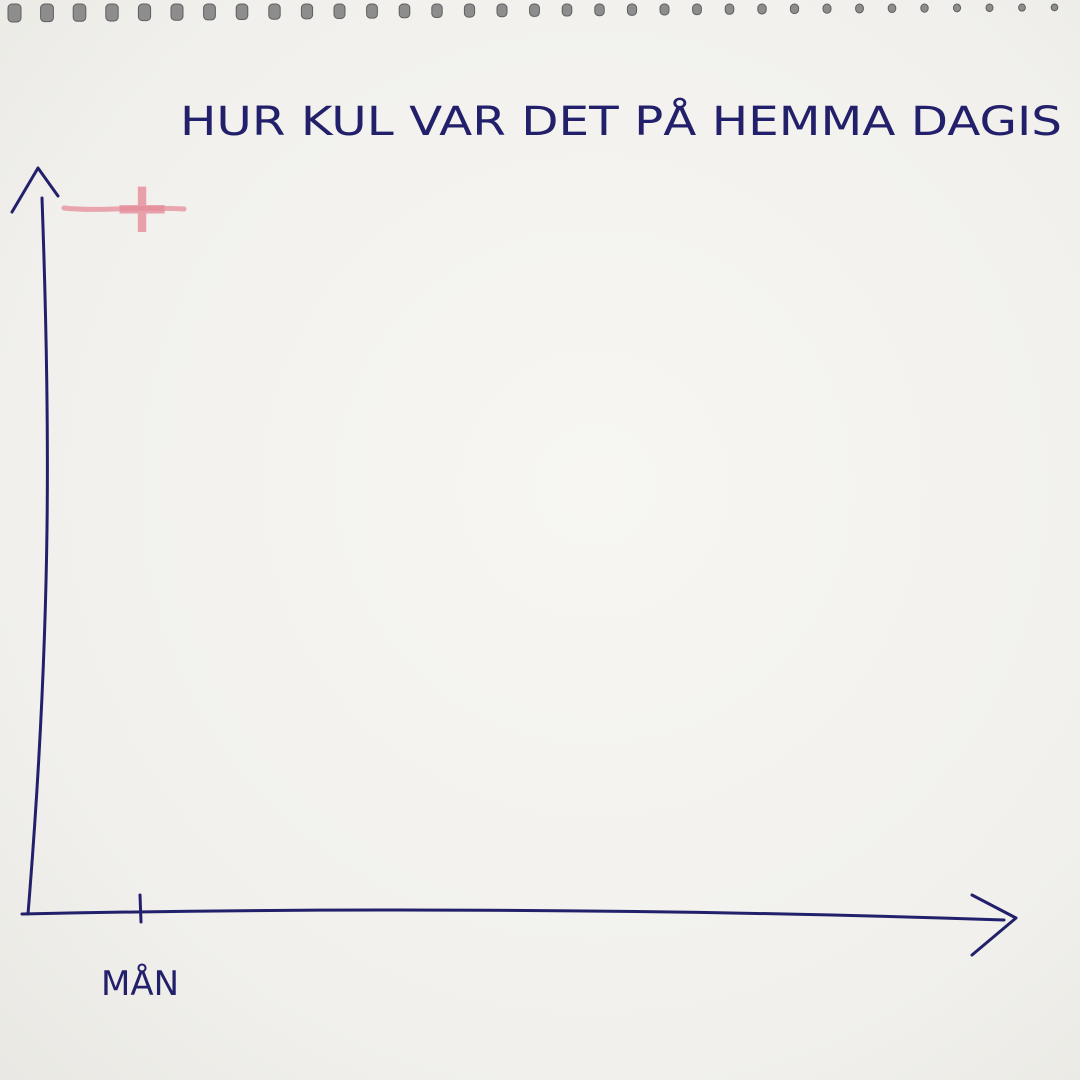 This screenshot has width=1080, height=1080. Describe the element at coordinates (140, 908) in the screenshot. I see `x-tick` at that location.